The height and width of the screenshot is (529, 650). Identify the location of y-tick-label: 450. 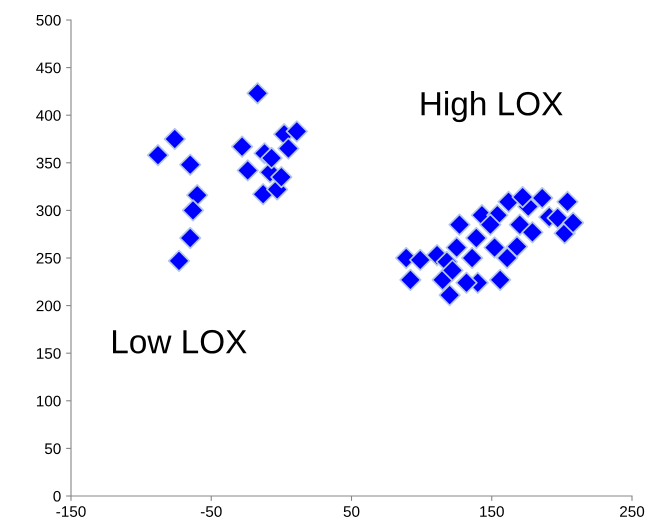
(48, 68).